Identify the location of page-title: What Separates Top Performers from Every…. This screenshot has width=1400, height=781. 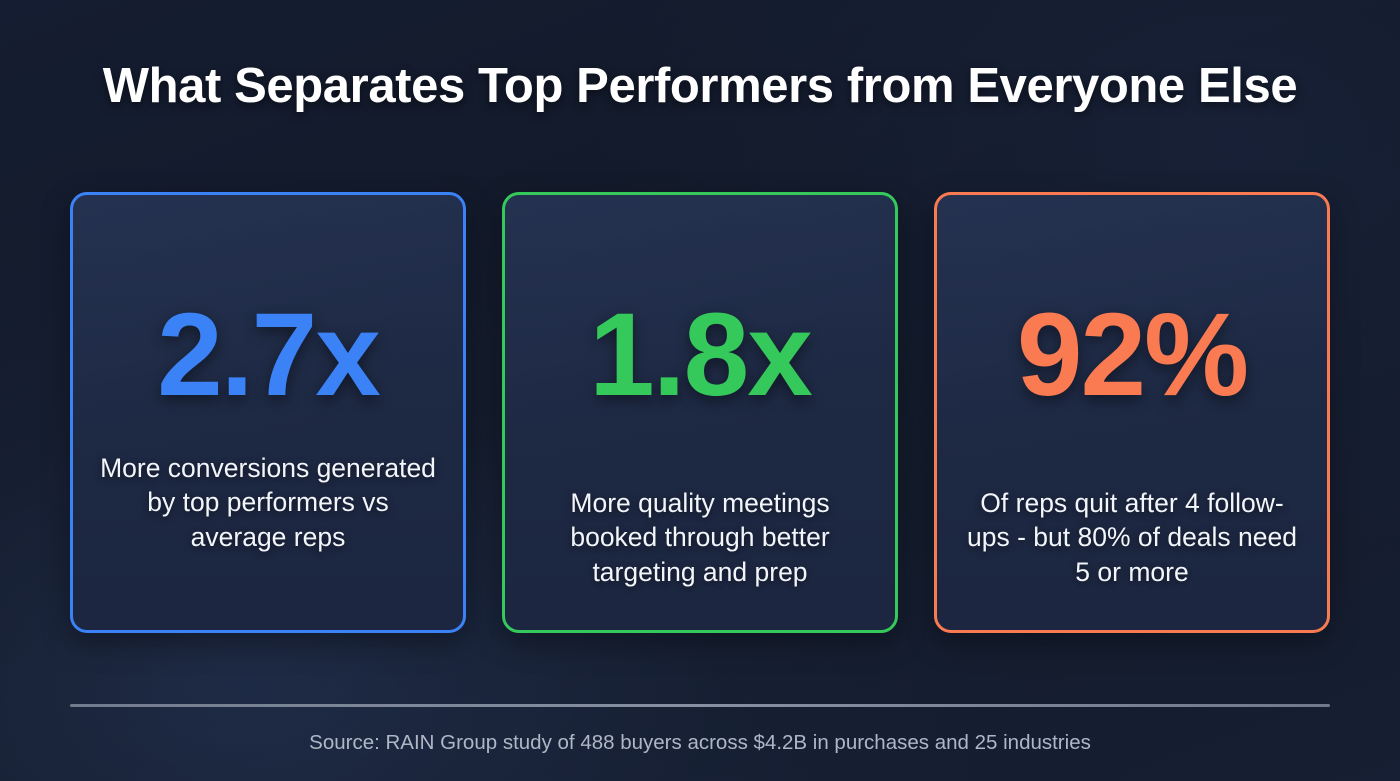
(700, 86).